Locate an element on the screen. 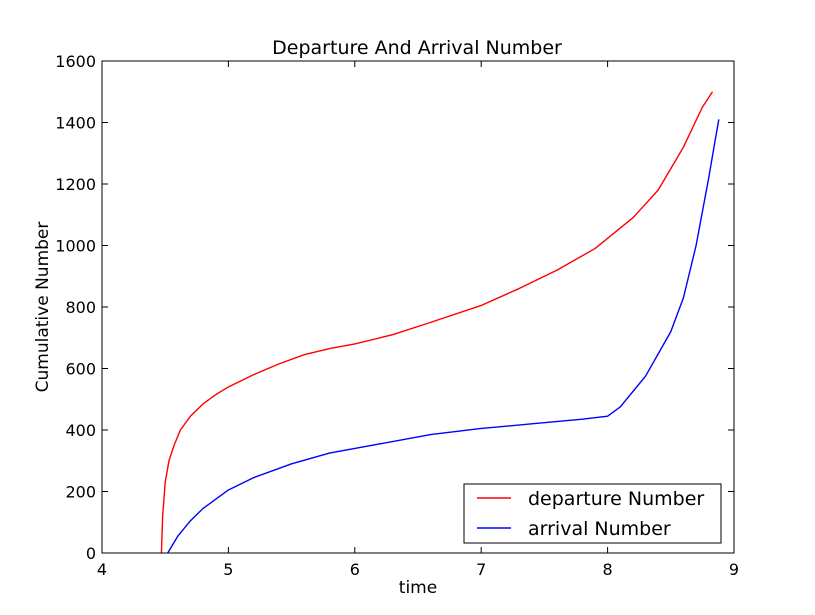 Image resolution: width=815 pixels, height=615 pixels. chart-title: Departure And Arrival Number is located at coordinates (417, 48).